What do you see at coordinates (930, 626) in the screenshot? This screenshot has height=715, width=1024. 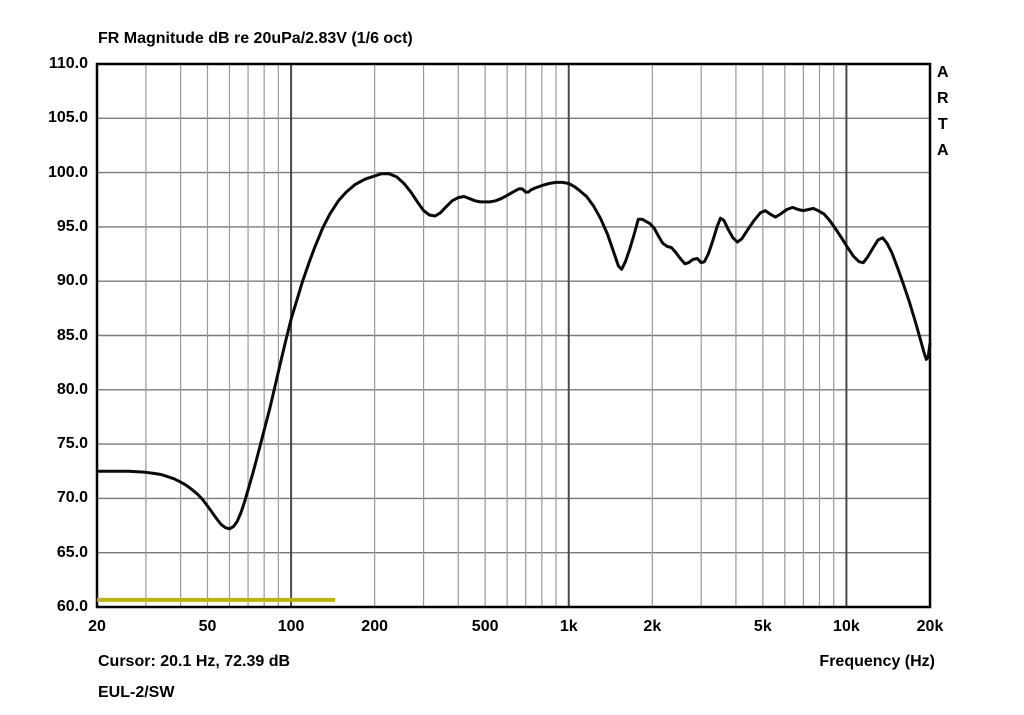 I see `x-tick-label: 20k` at bounding box center [930, 626].